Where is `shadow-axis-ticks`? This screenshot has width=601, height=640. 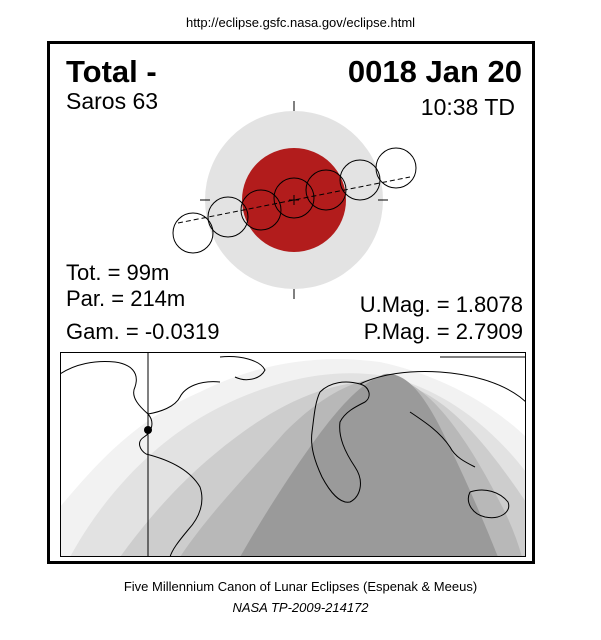
shadow-axis-ticks is located at coordinates (294, 200).